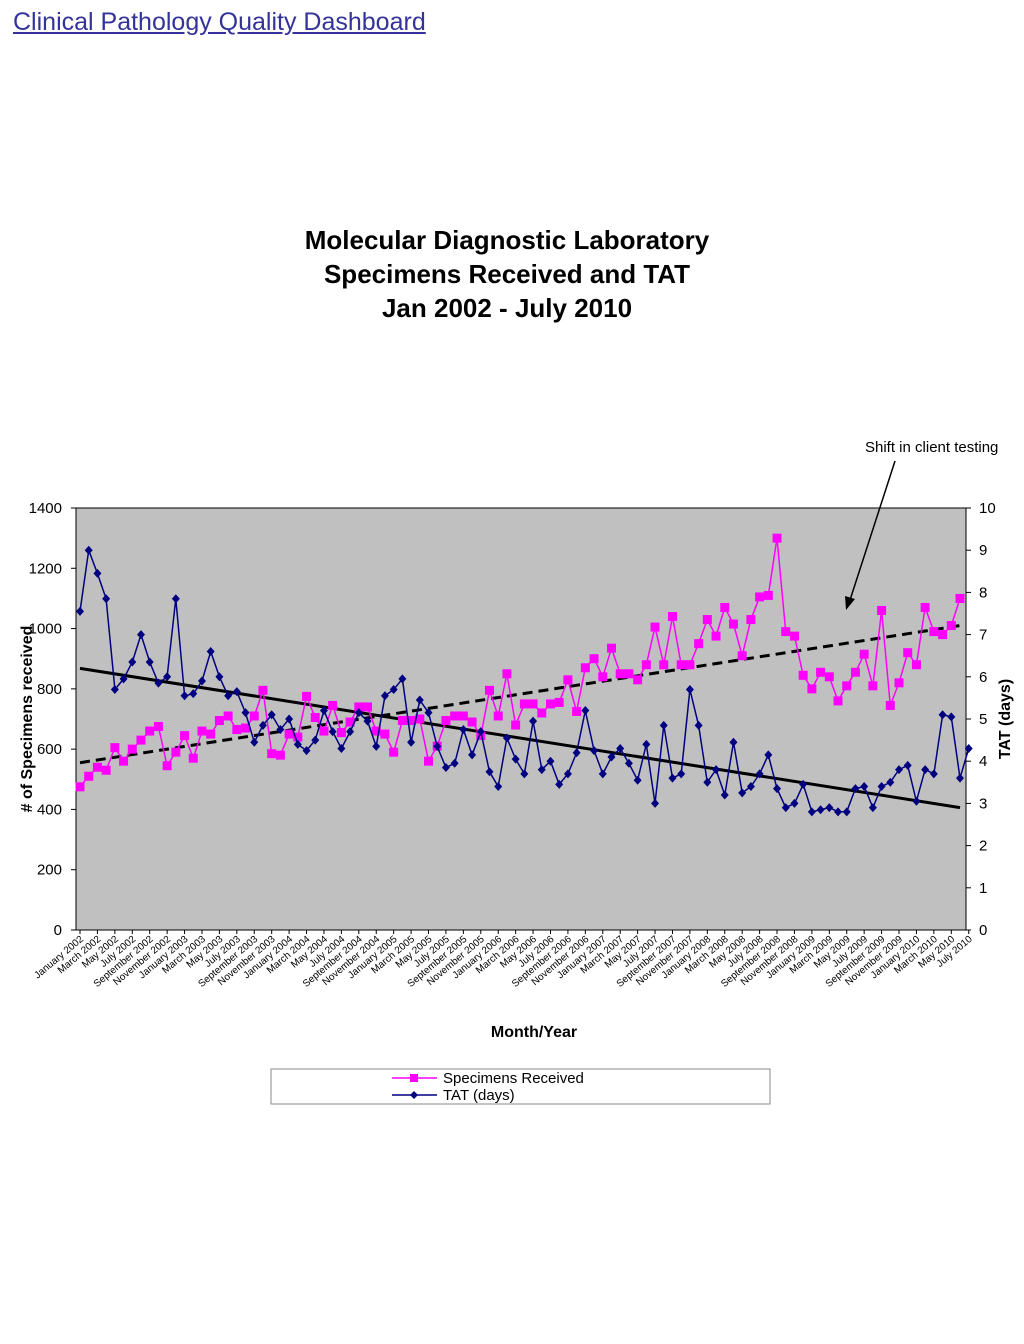 Image resolution: width=1024 pixels, height=1344 pixels. What do you see at coordinates (983, 930) in the screenshot?
I see `right-tick-label: 0` at bounding box center [983, 930].